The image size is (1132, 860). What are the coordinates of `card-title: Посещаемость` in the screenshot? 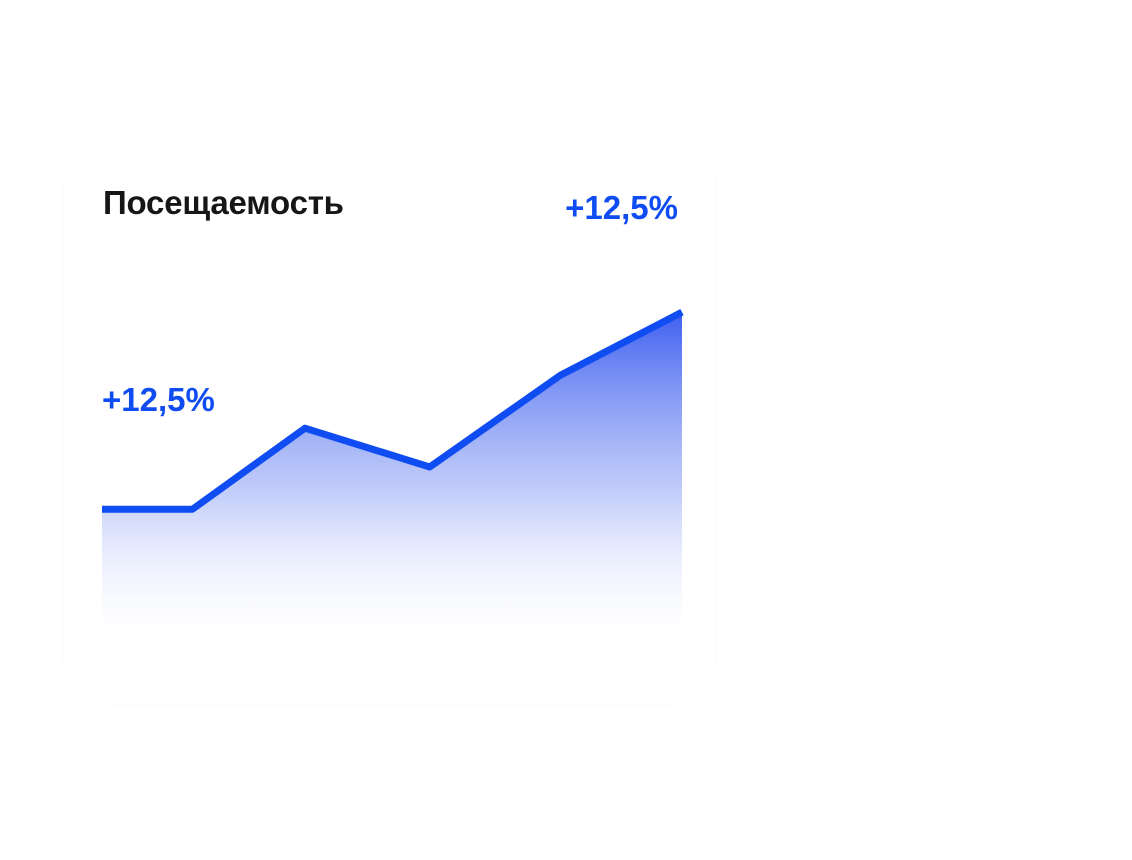 It's located at (223, 202).